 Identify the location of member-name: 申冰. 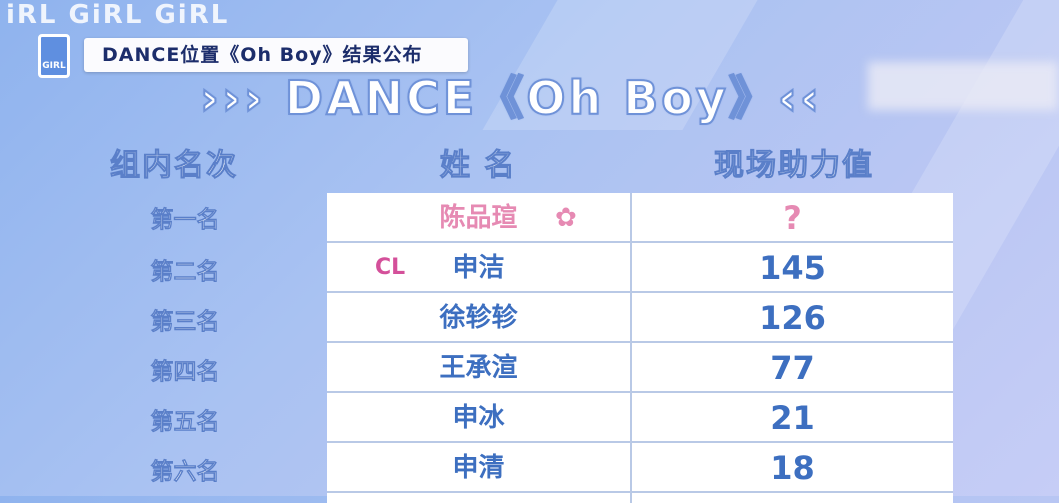
(478, 418).